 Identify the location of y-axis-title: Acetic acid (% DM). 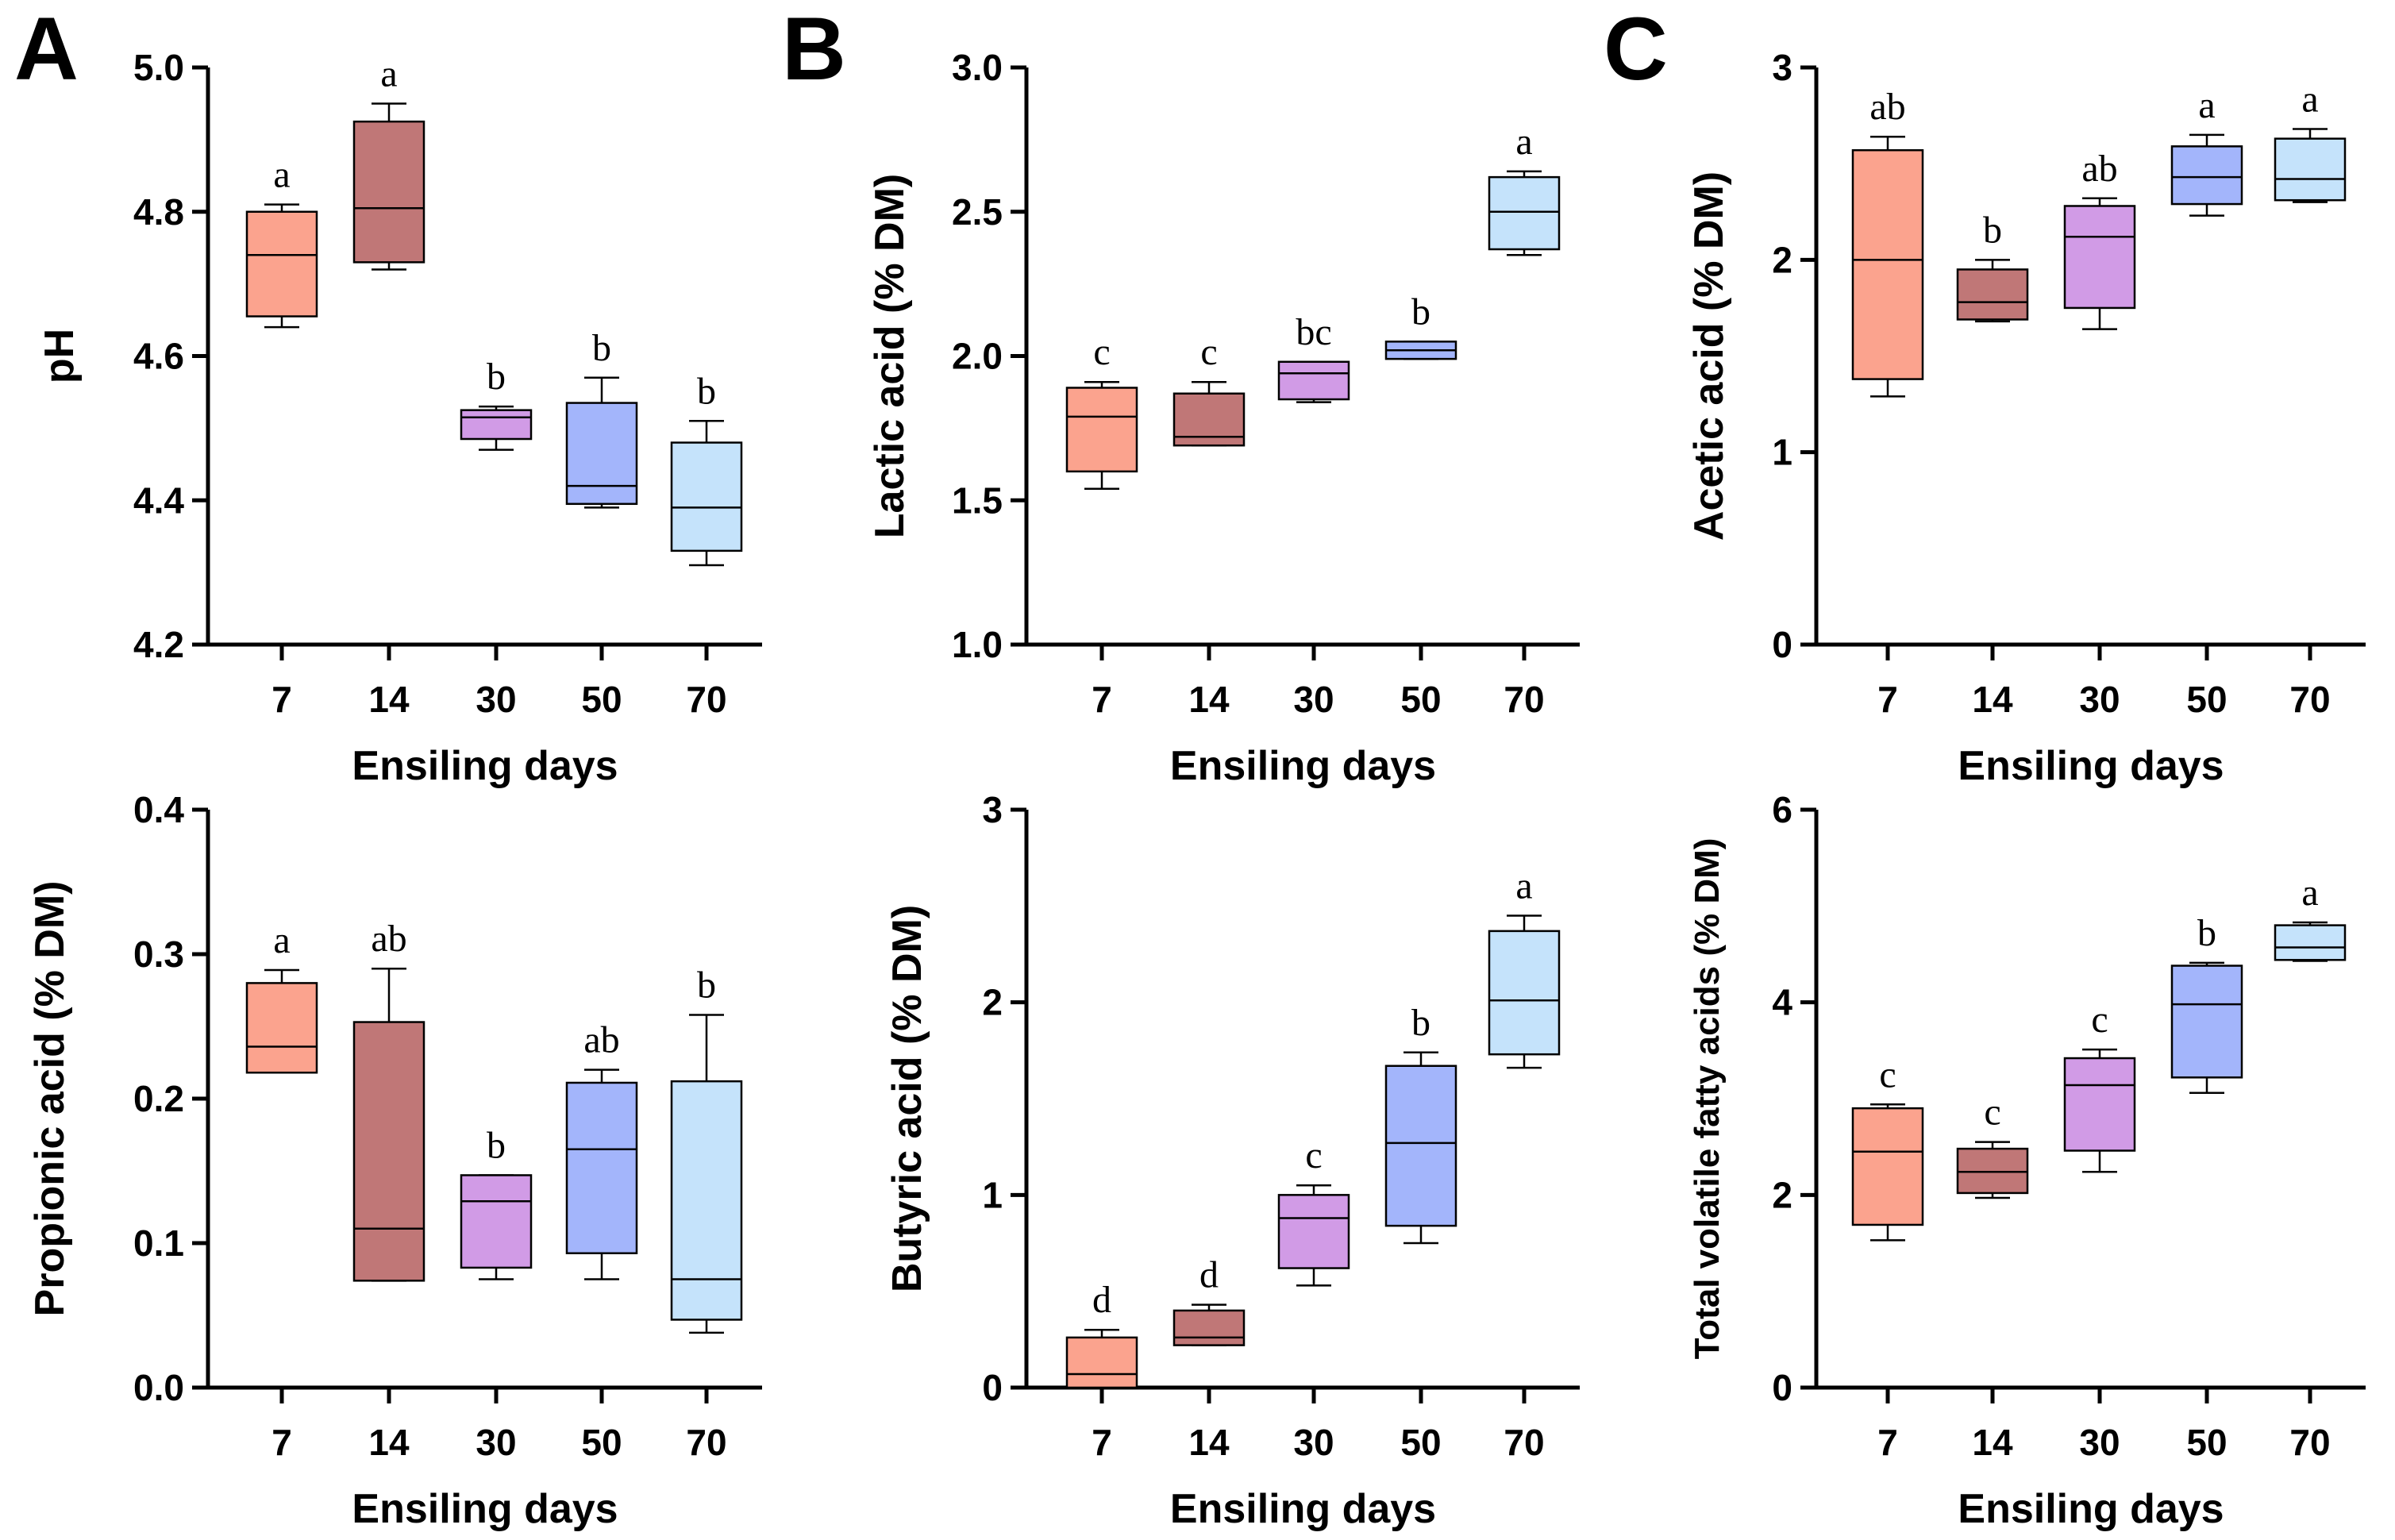
(1709, 356).